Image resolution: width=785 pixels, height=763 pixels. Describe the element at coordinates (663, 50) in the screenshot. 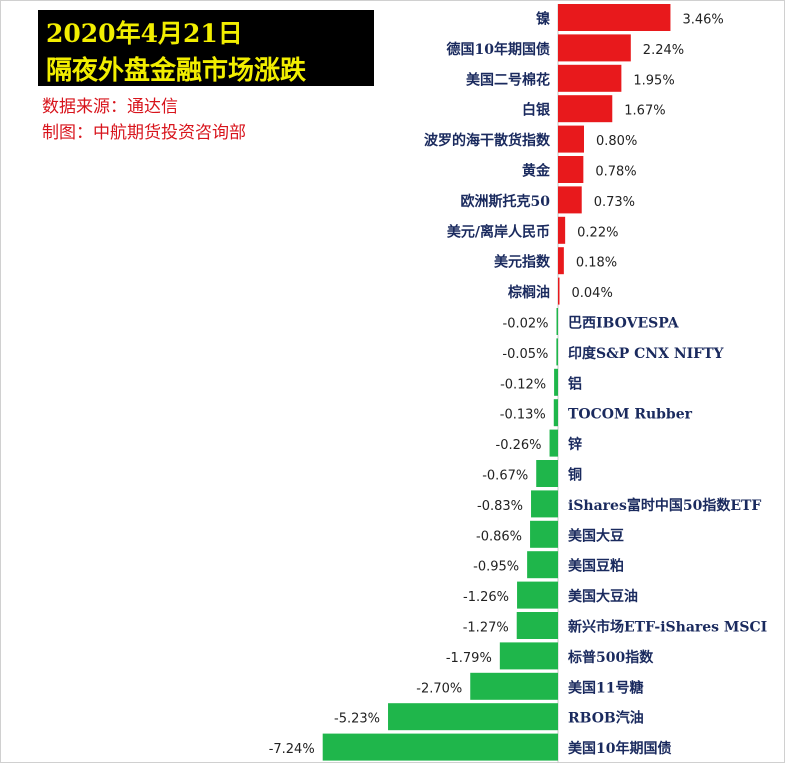

I see `value-label: 2.24%` at that location.